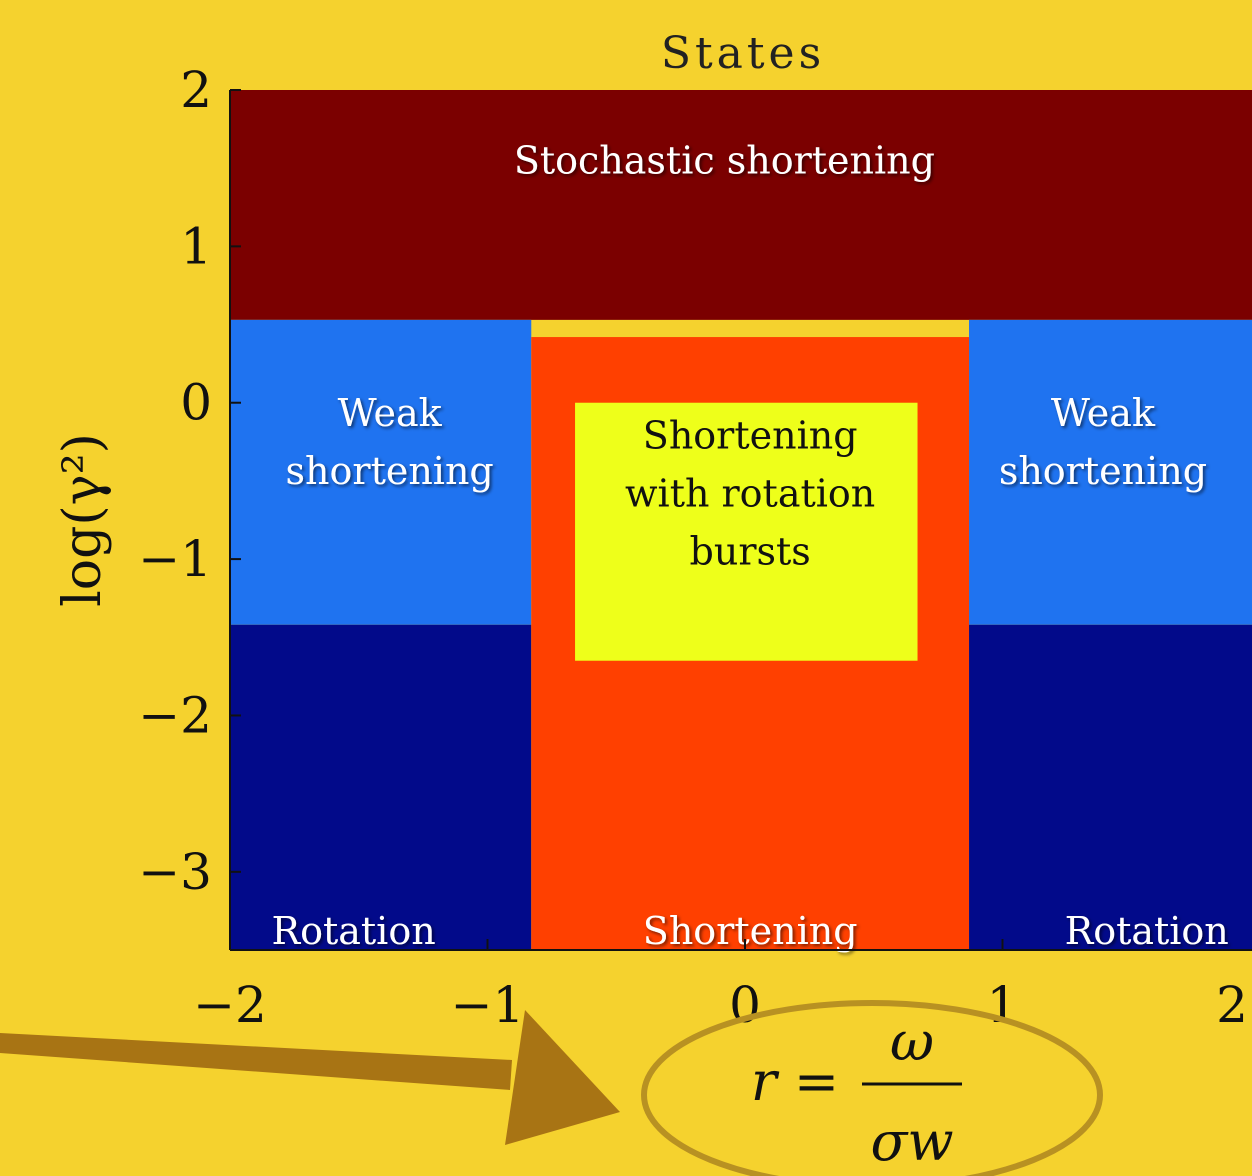 This screenshot has height=1176, width=1252. I want to click on region-label-rotation_left: Rotation, so click(353, 931).